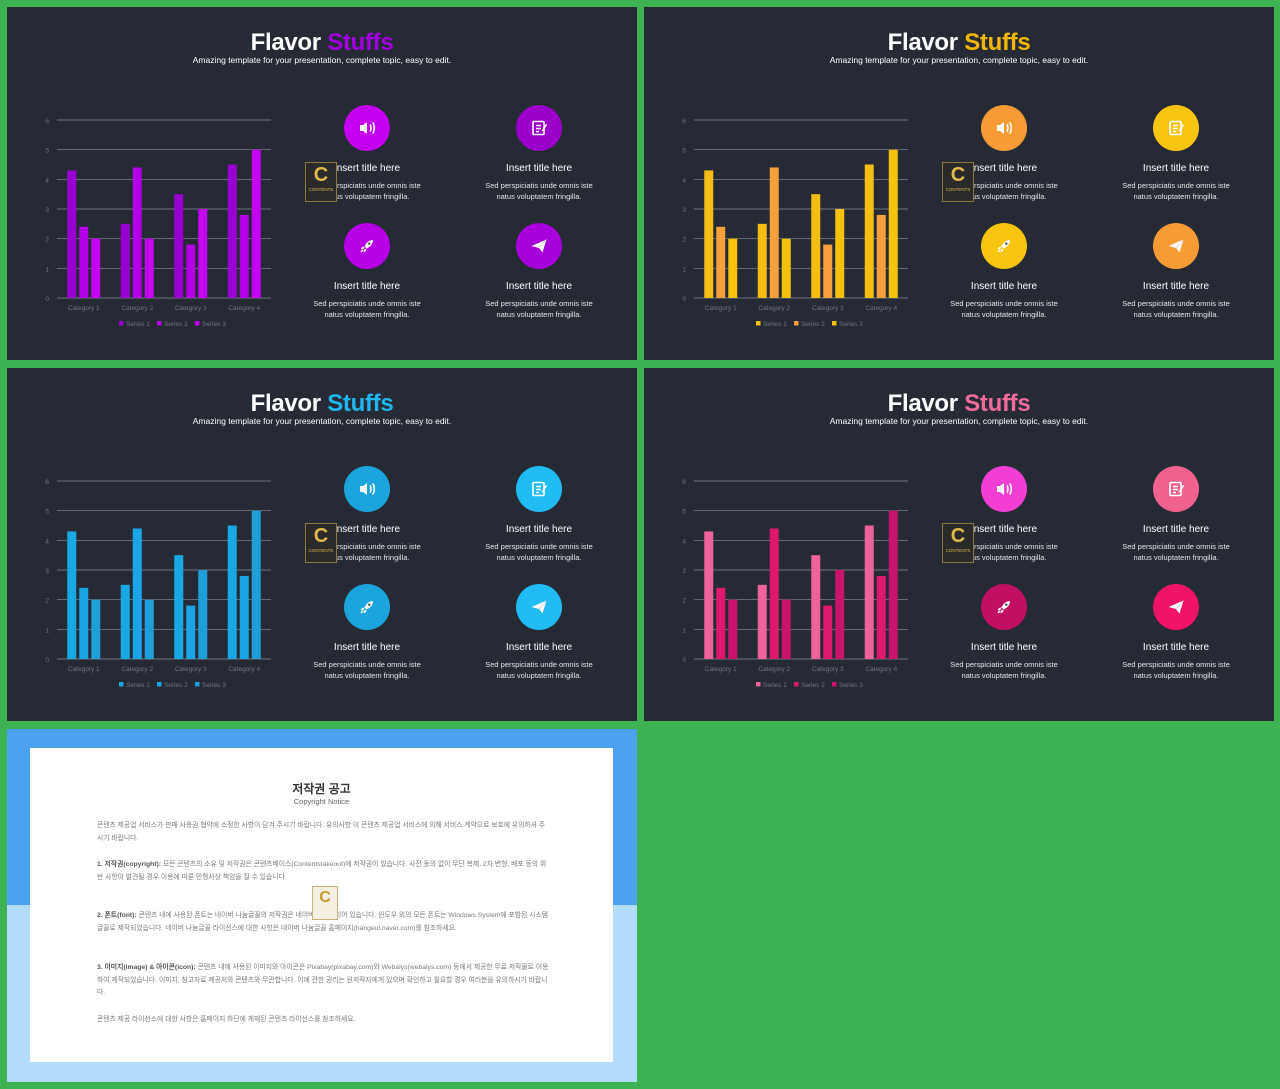  What do you see at coordinates (47, 299) in the screenshot?
I see `y-tick-label: 0` at bounding box center [47, 299].